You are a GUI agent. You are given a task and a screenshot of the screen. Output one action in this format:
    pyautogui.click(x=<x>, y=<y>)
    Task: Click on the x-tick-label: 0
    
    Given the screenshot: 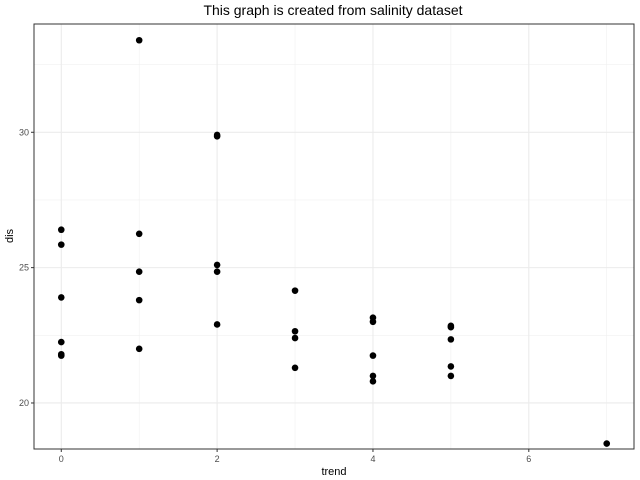 What is the action you would take?
    pyautogui.click(x=61, y=459)
    